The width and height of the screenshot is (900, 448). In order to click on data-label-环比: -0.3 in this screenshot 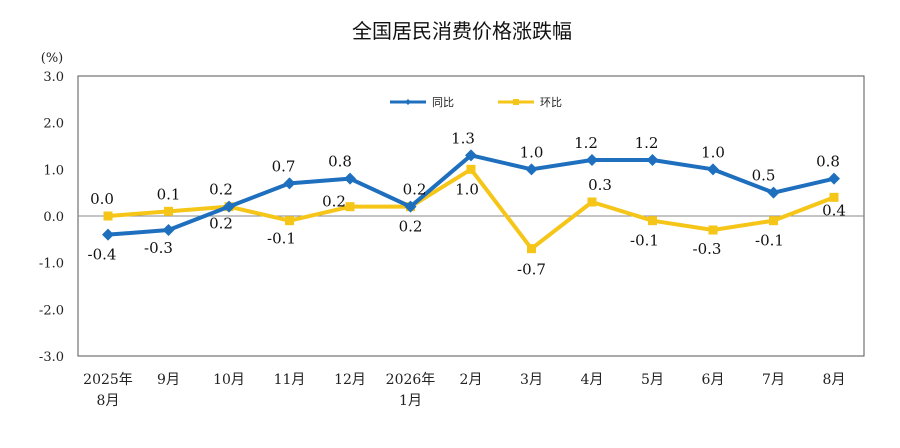, I will do `click(707, 249)`.